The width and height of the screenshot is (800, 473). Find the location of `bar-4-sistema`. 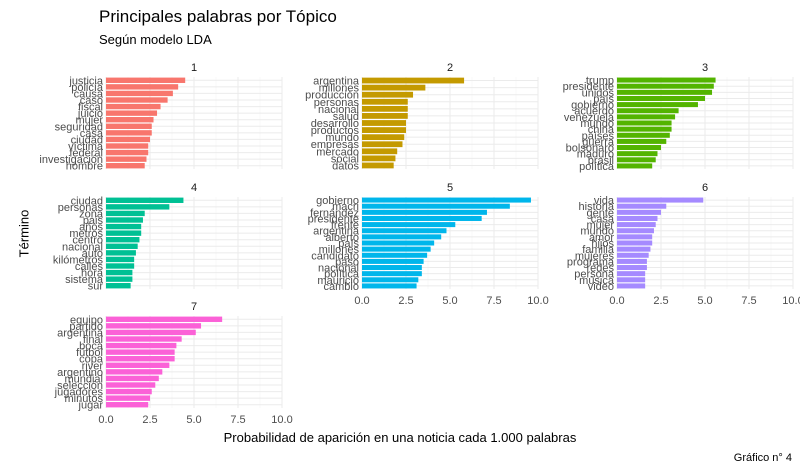

bar-4-sistema is located at coordinates (119, 279).